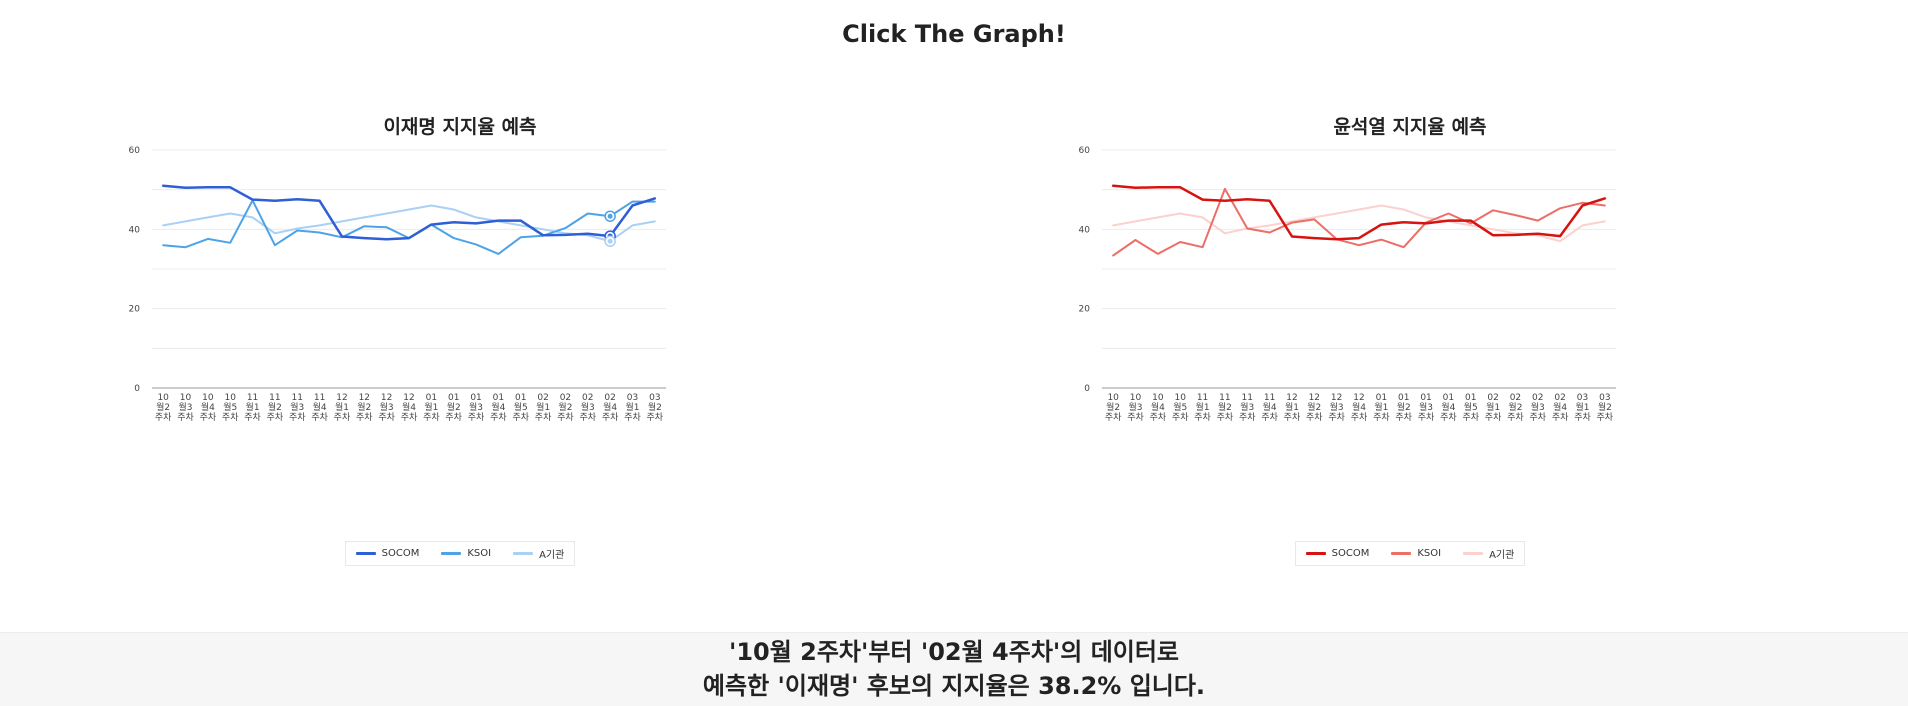  What do you see at coordinates (1350, 553) in the screenshot?
I see `legend-label: SOCOM` at bounding box center [1350, 553].